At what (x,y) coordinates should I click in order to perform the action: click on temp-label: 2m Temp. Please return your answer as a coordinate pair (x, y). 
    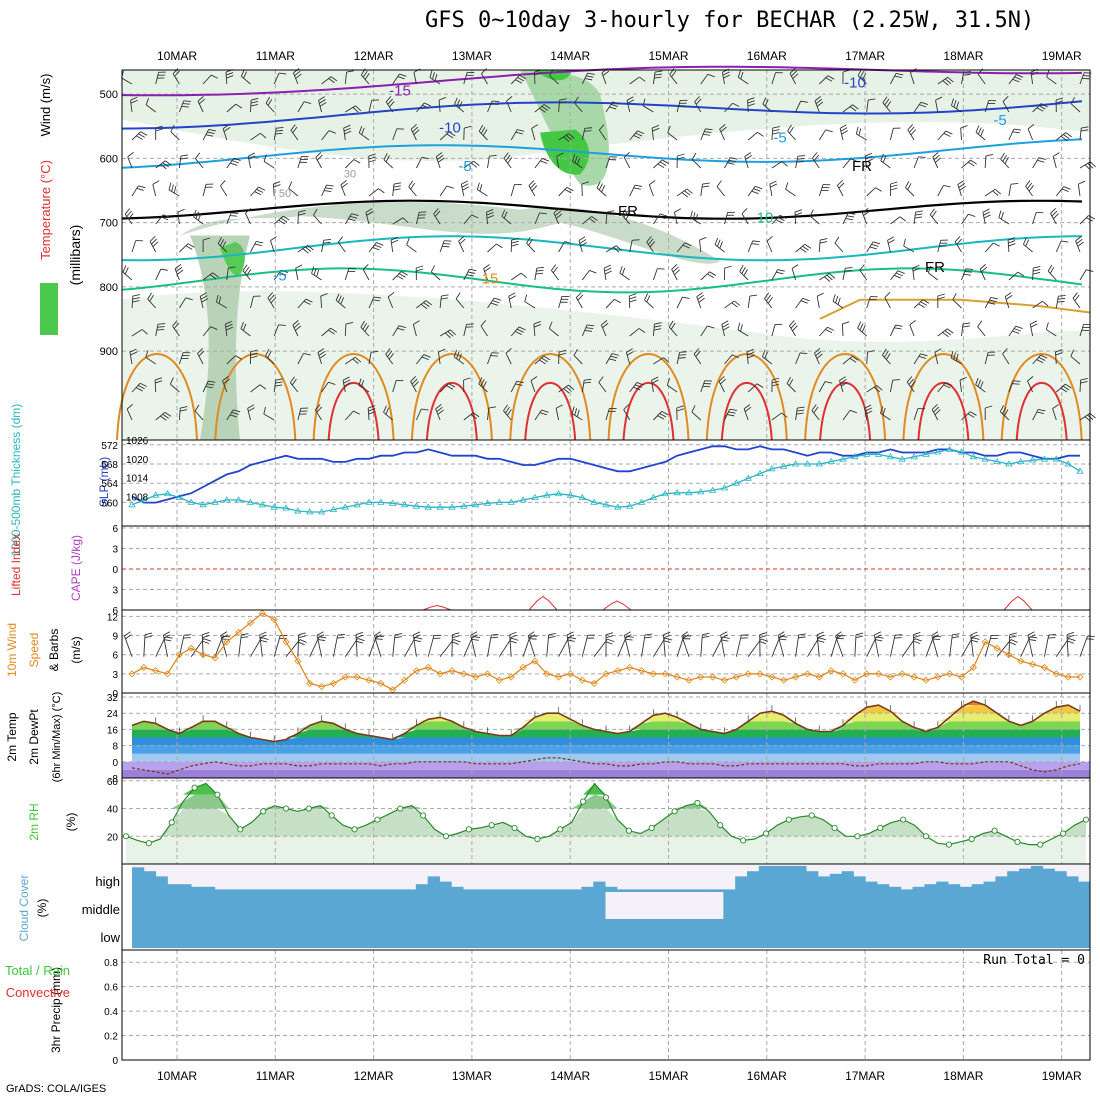
    Looking at the image, I should click on (12, 736).